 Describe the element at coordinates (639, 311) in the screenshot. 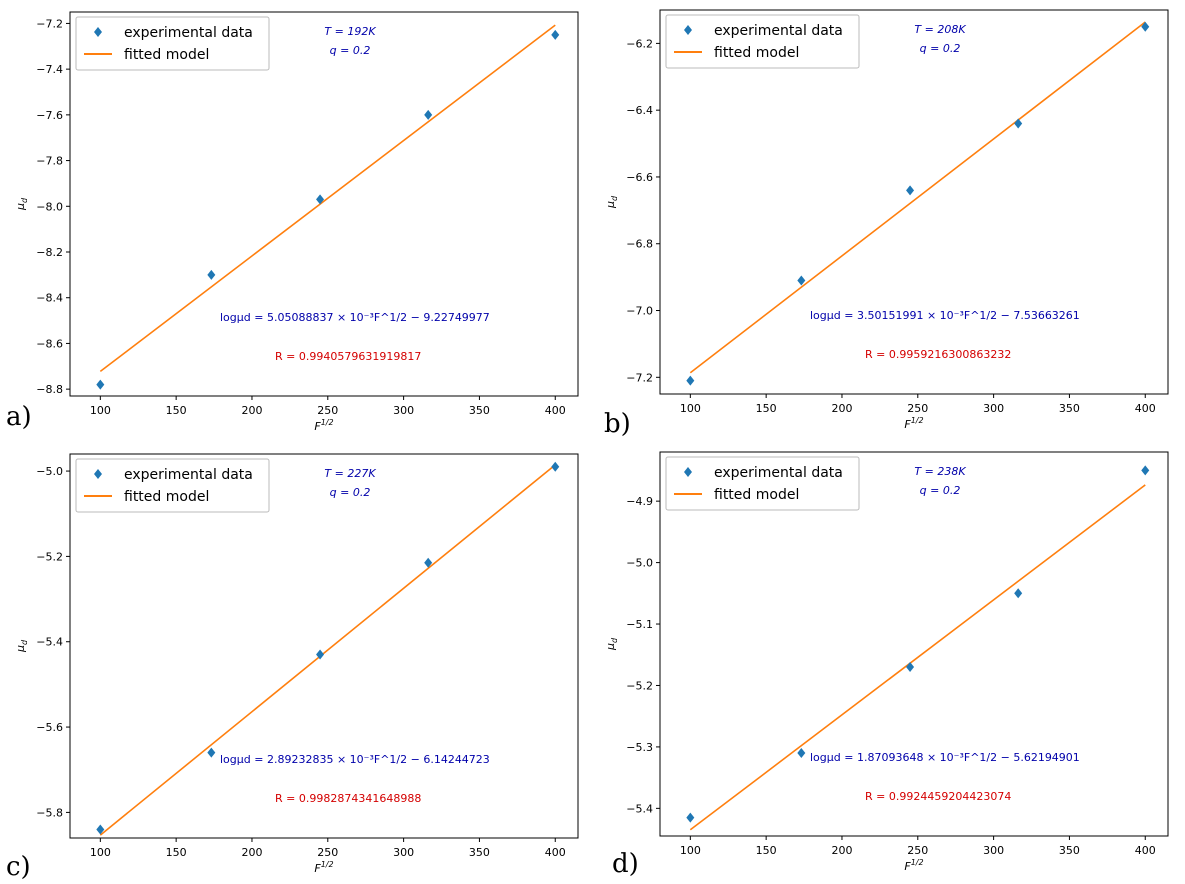

I see `y-tick-label: −7.0` at that location.